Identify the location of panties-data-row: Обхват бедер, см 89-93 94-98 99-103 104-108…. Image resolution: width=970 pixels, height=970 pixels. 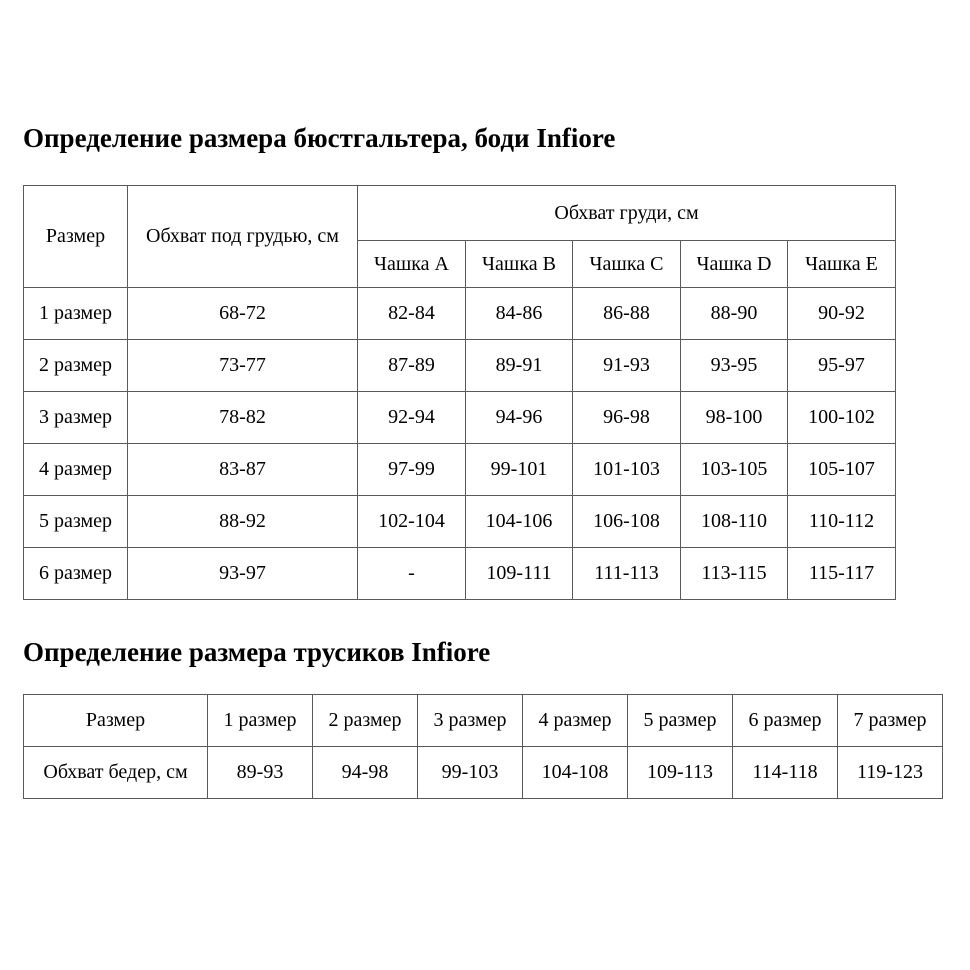
(483, 772).